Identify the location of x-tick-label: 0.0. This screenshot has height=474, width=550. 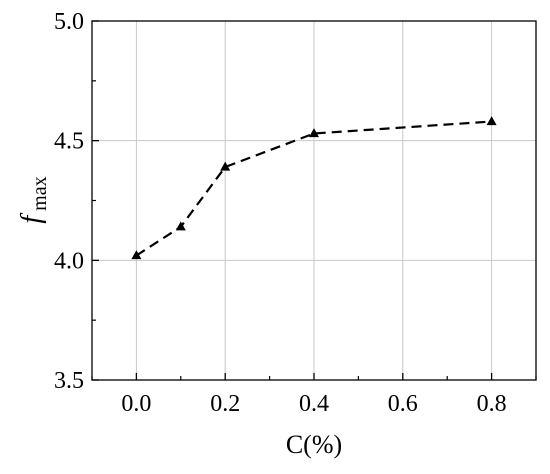
(136, 404).